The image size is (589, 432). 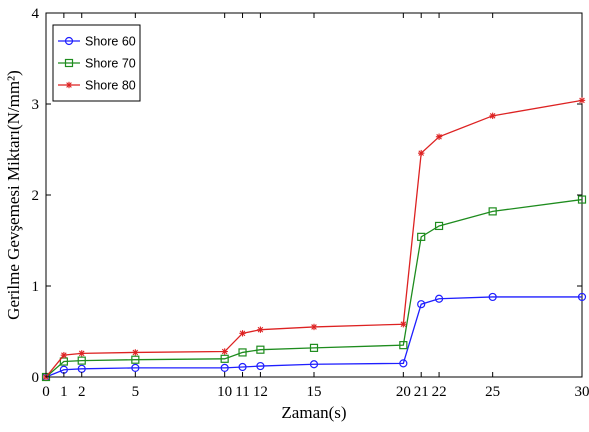 What do you see at coordinates (13, 195) in the screenshot?
I see `y-axis-title: Gerilme Gevşemesi Miktarı(N/mm²)` at bounding box center [13, 195].